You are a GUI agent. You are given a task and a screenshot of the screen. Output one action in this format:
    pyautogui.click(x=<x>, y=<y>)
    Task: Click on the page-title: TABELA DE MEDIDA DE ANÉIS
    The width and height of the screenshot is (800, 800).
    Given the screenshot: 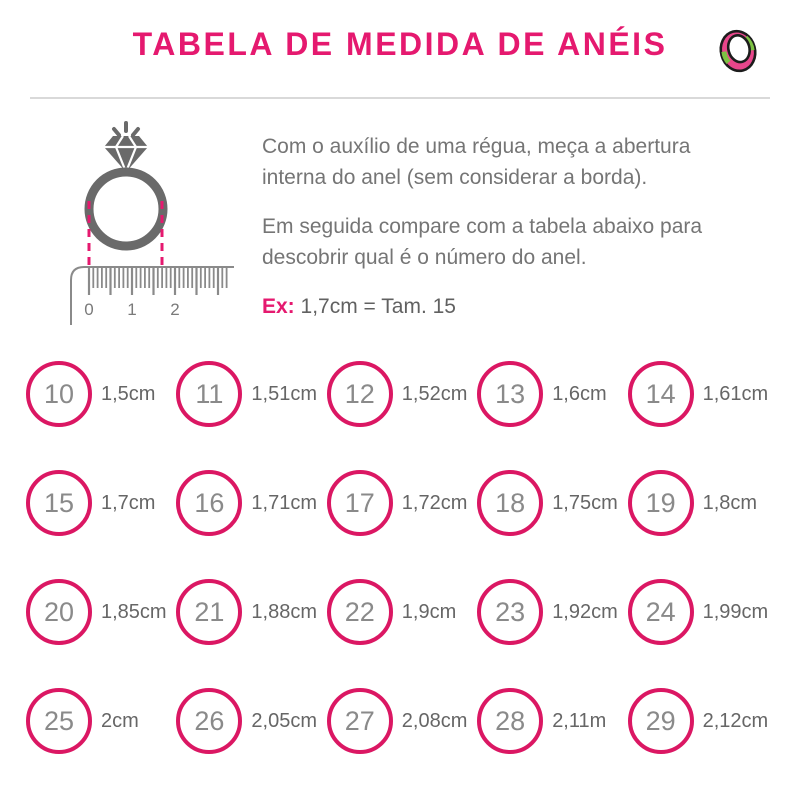 What is the action you would take?
    pyautogui.click(x=400, y=44)
    